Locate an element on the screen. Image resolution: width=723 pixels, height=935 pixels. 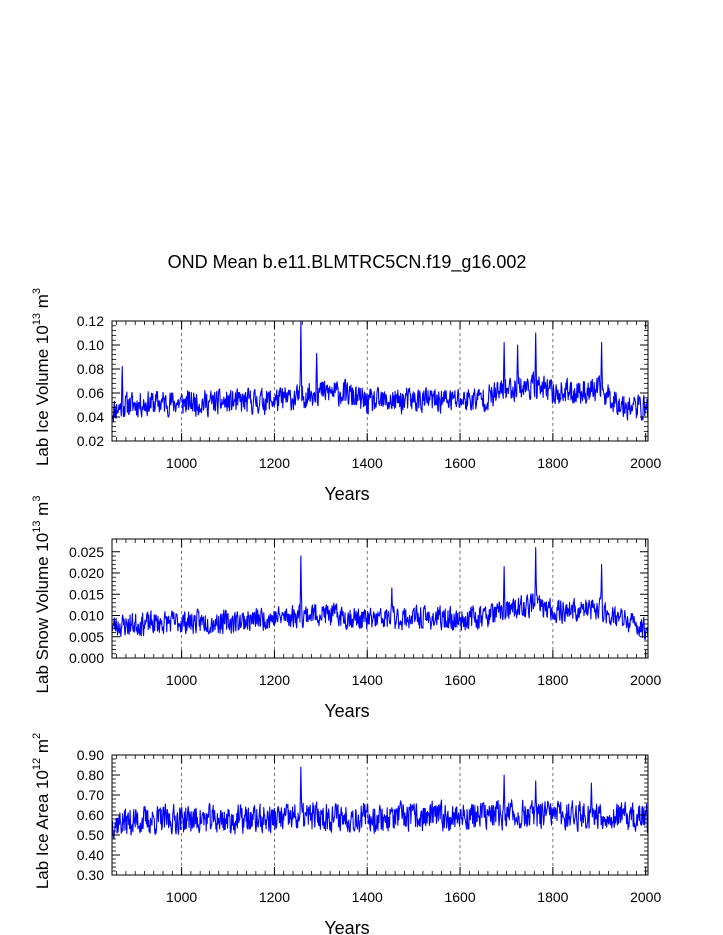
y-axis-title: Lab Ice Volume 1013 m3 is located at coordinates (41, 377).